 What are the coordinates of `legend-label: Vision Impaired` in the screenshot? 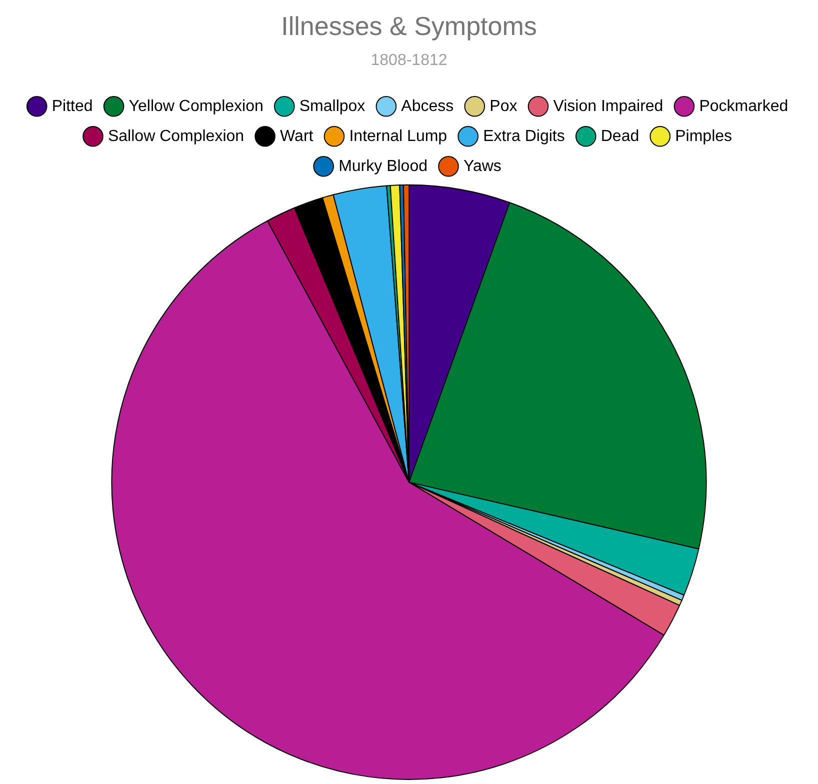 It's located at (608, 106).